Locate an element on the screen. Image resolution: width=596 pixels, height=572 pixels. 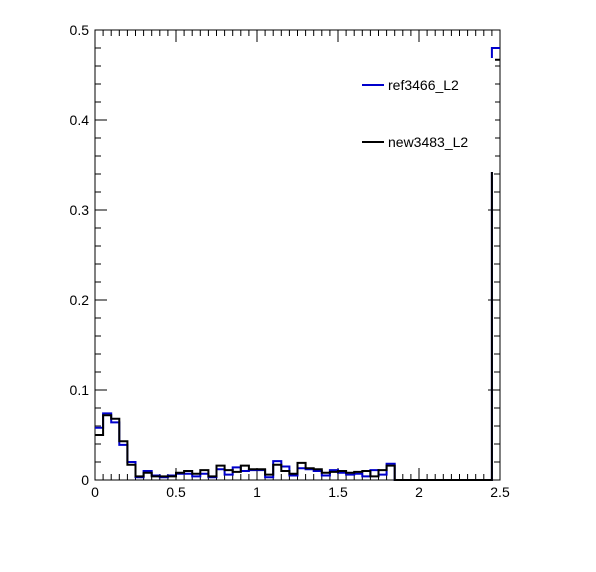
y-tick-label: 0.3 is located at coordinates (80, 210).